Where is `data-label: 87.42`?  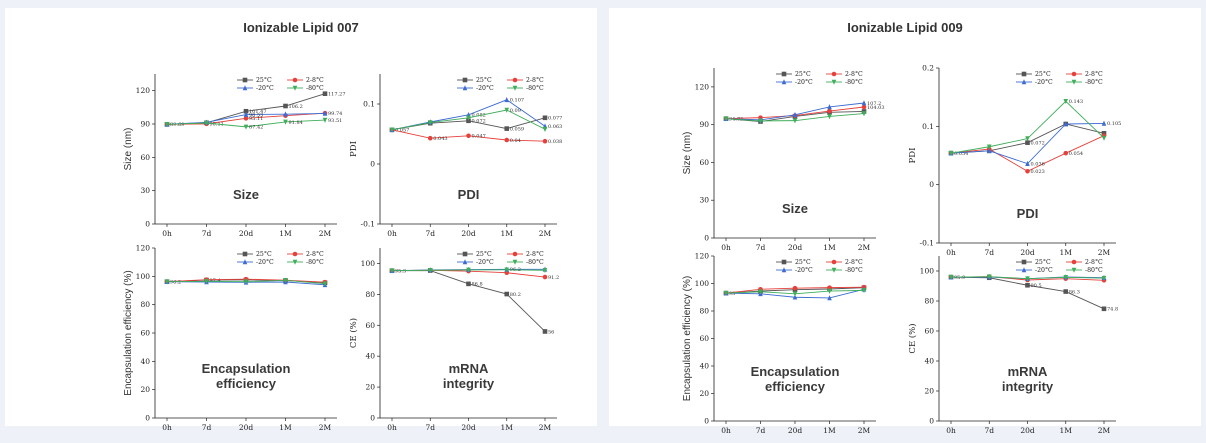 data-label: 87.42 is located at coordinates (256, 128).